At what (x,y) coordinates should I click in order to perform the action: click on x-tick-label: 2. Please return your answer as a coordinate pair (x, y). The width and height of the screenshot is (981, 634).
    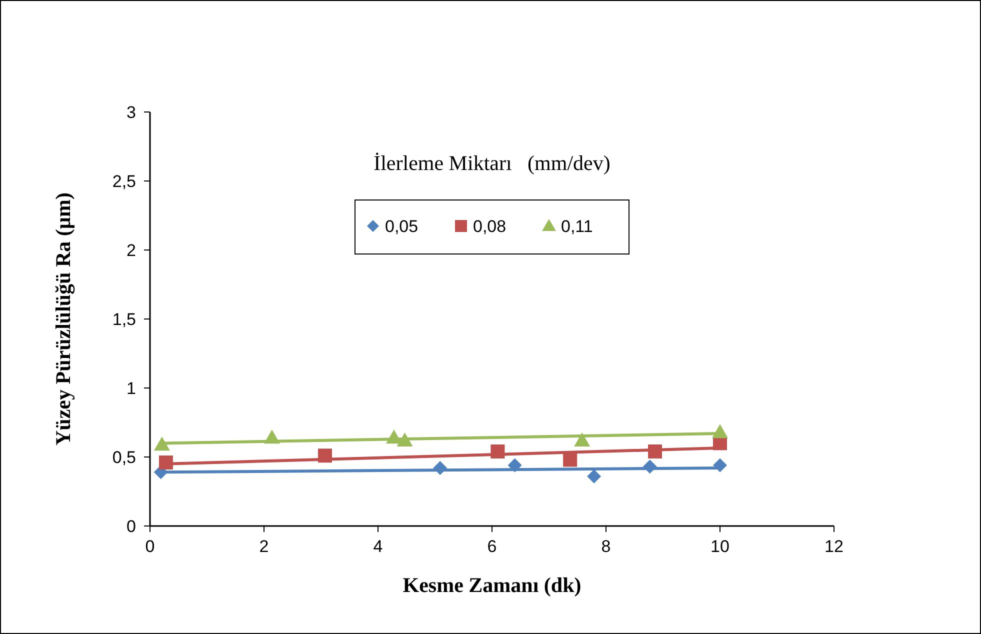
    Looking at the image, I should click on (264, 546).